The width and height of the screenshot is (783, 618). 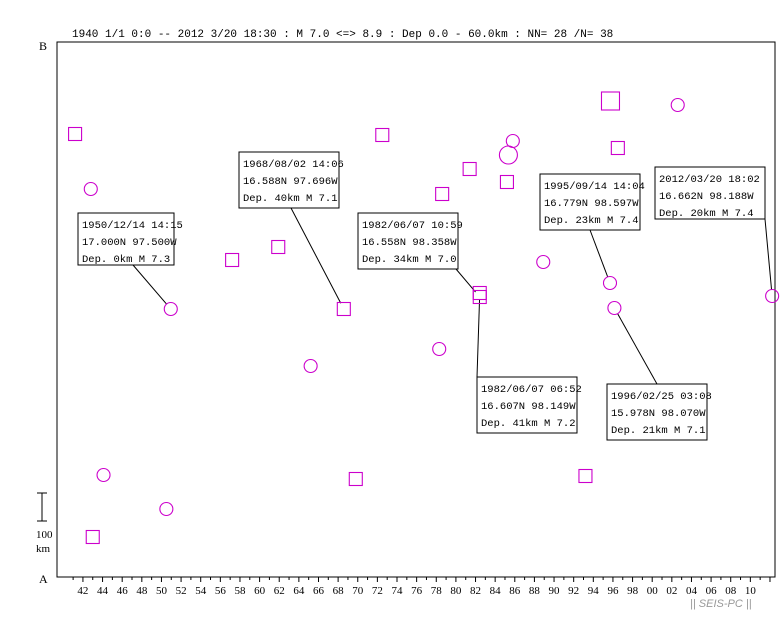 I want to click on annotation-line: Dep. 34km M 7.0, so click(x=409, y=260).